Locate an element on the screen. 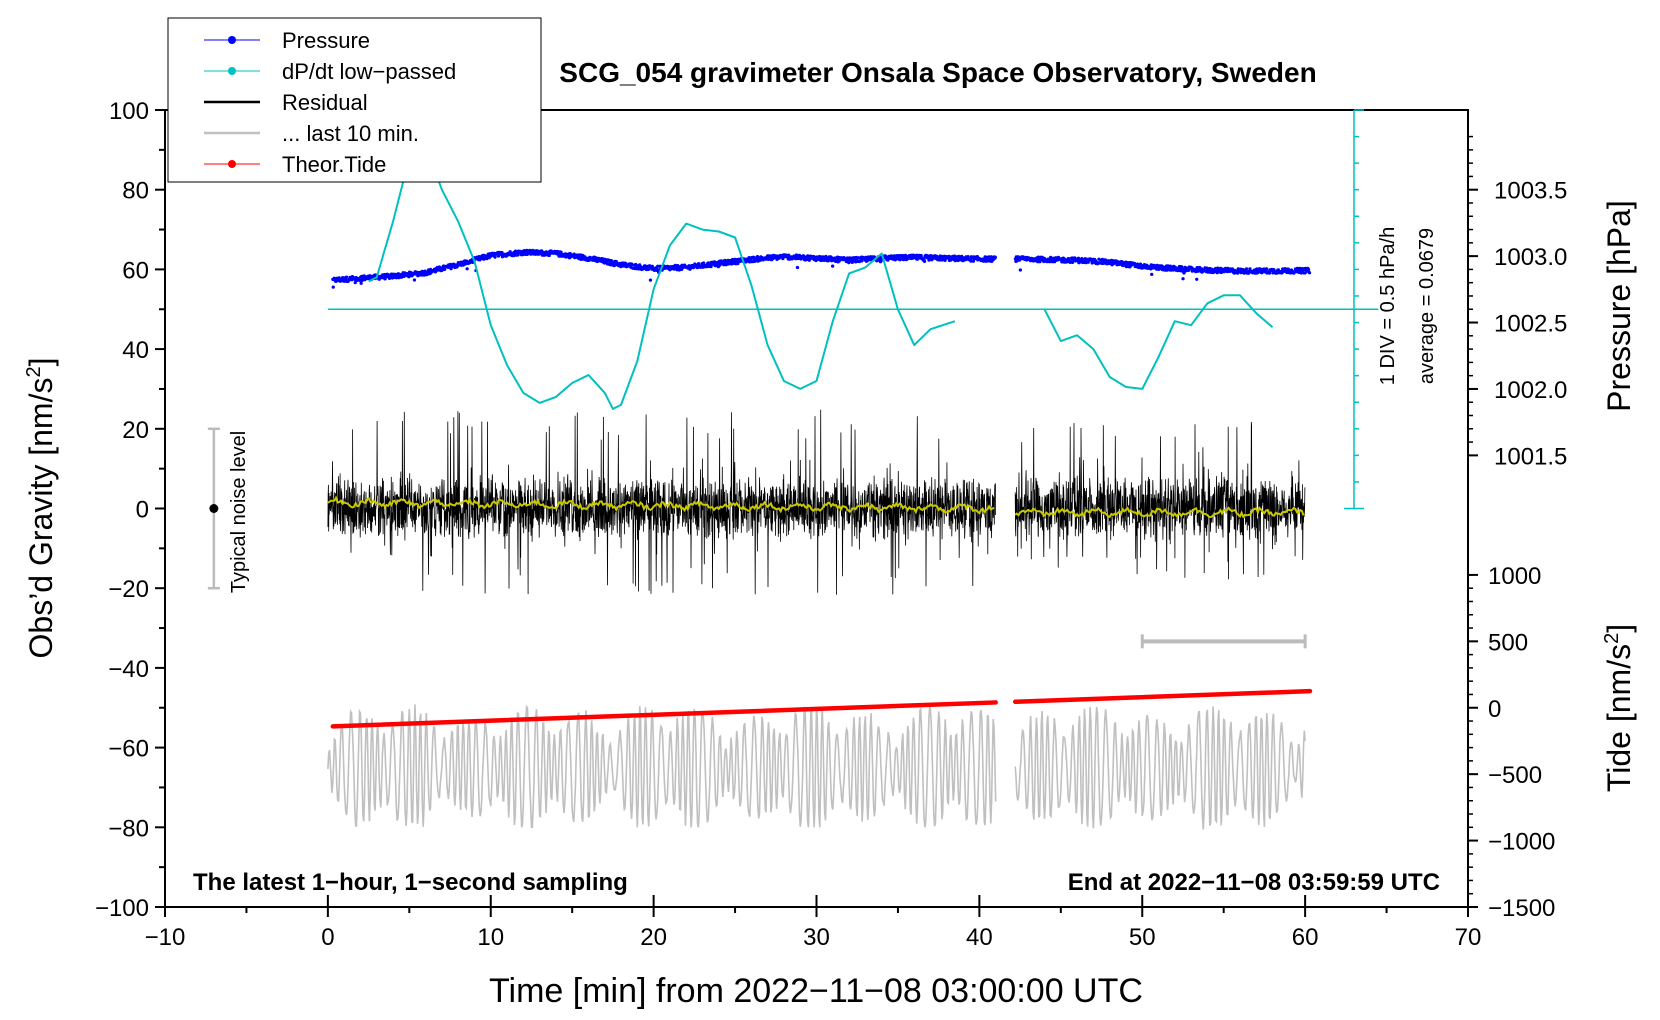 Image resolution: width=1660 pixels, height=1020 pixels. series-residual-smoothed is located at coordinates (816, 507).